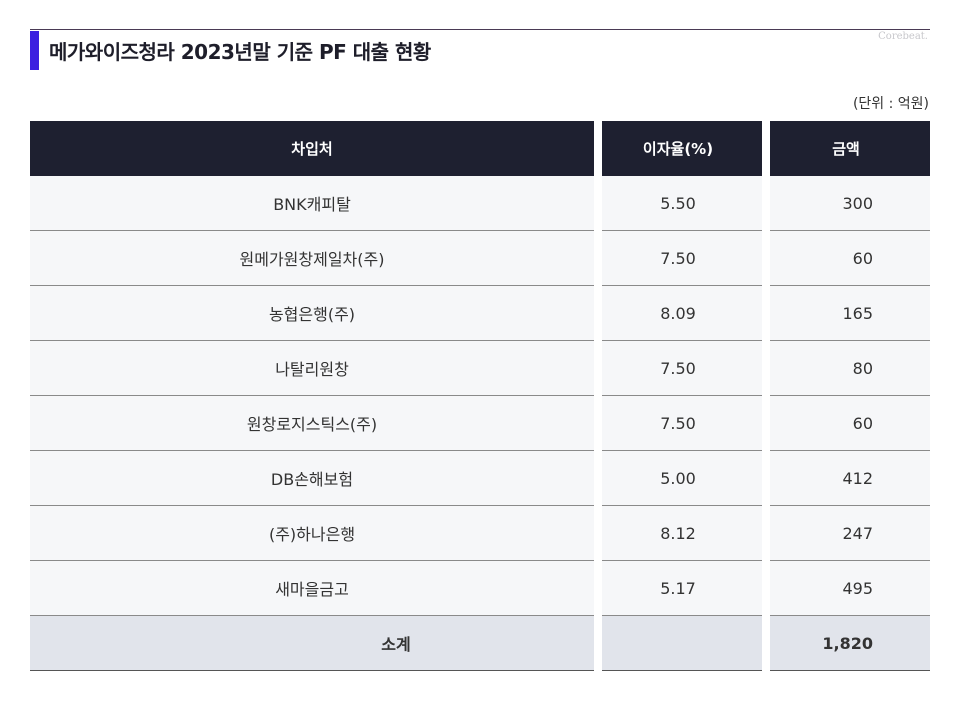  What do you see at coordinates (846, 588) in the screenshot?
I see `amount-cell: 495` at bounding box center [846, 588].